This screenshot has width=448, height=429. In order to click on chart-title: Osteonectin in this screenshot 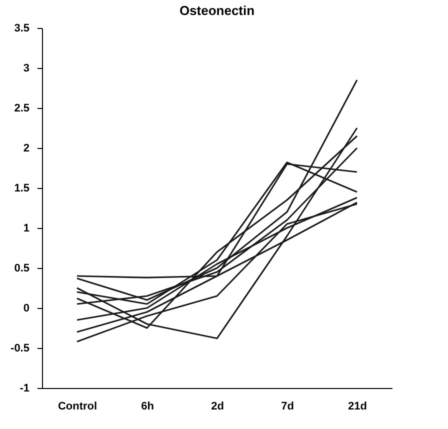, I will do `click(217, 10)`.